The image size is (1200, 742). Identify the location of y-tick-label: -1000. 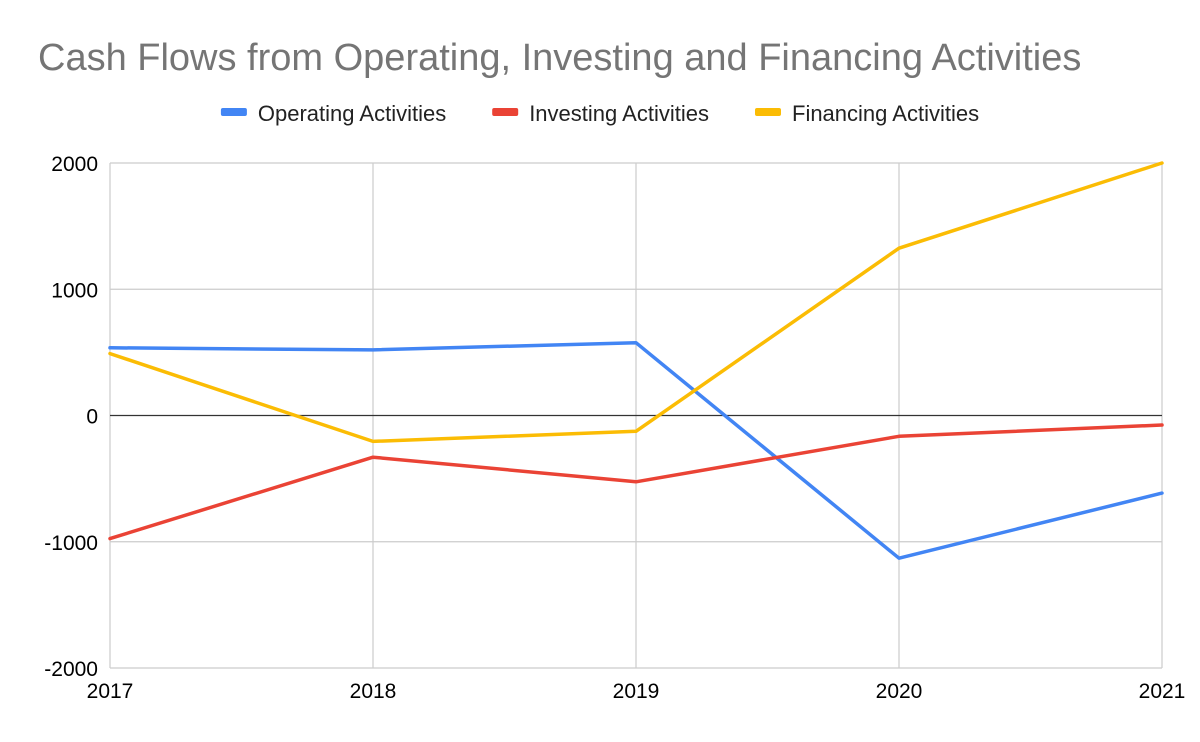
(71, 543).